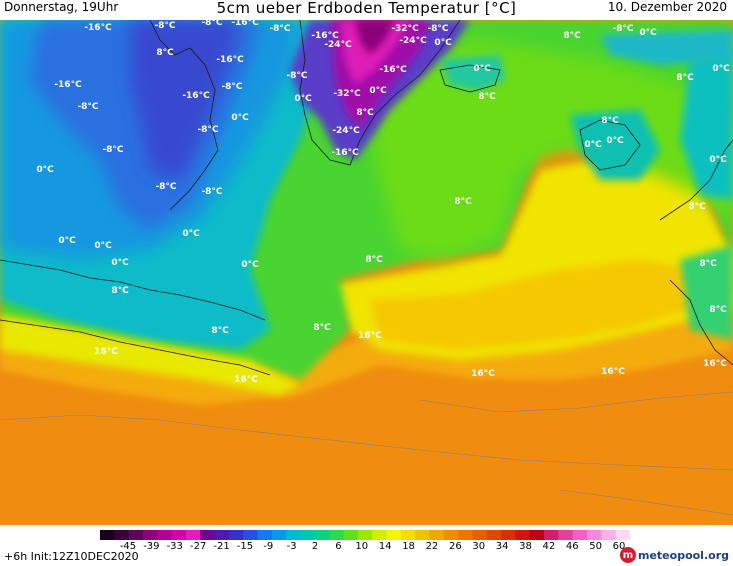 The width and height of the screenshot is (733, 566). Describe the element at coordinates (128, 546) in the screenshot. I see `color-scale-tick-label: -45` at that location.